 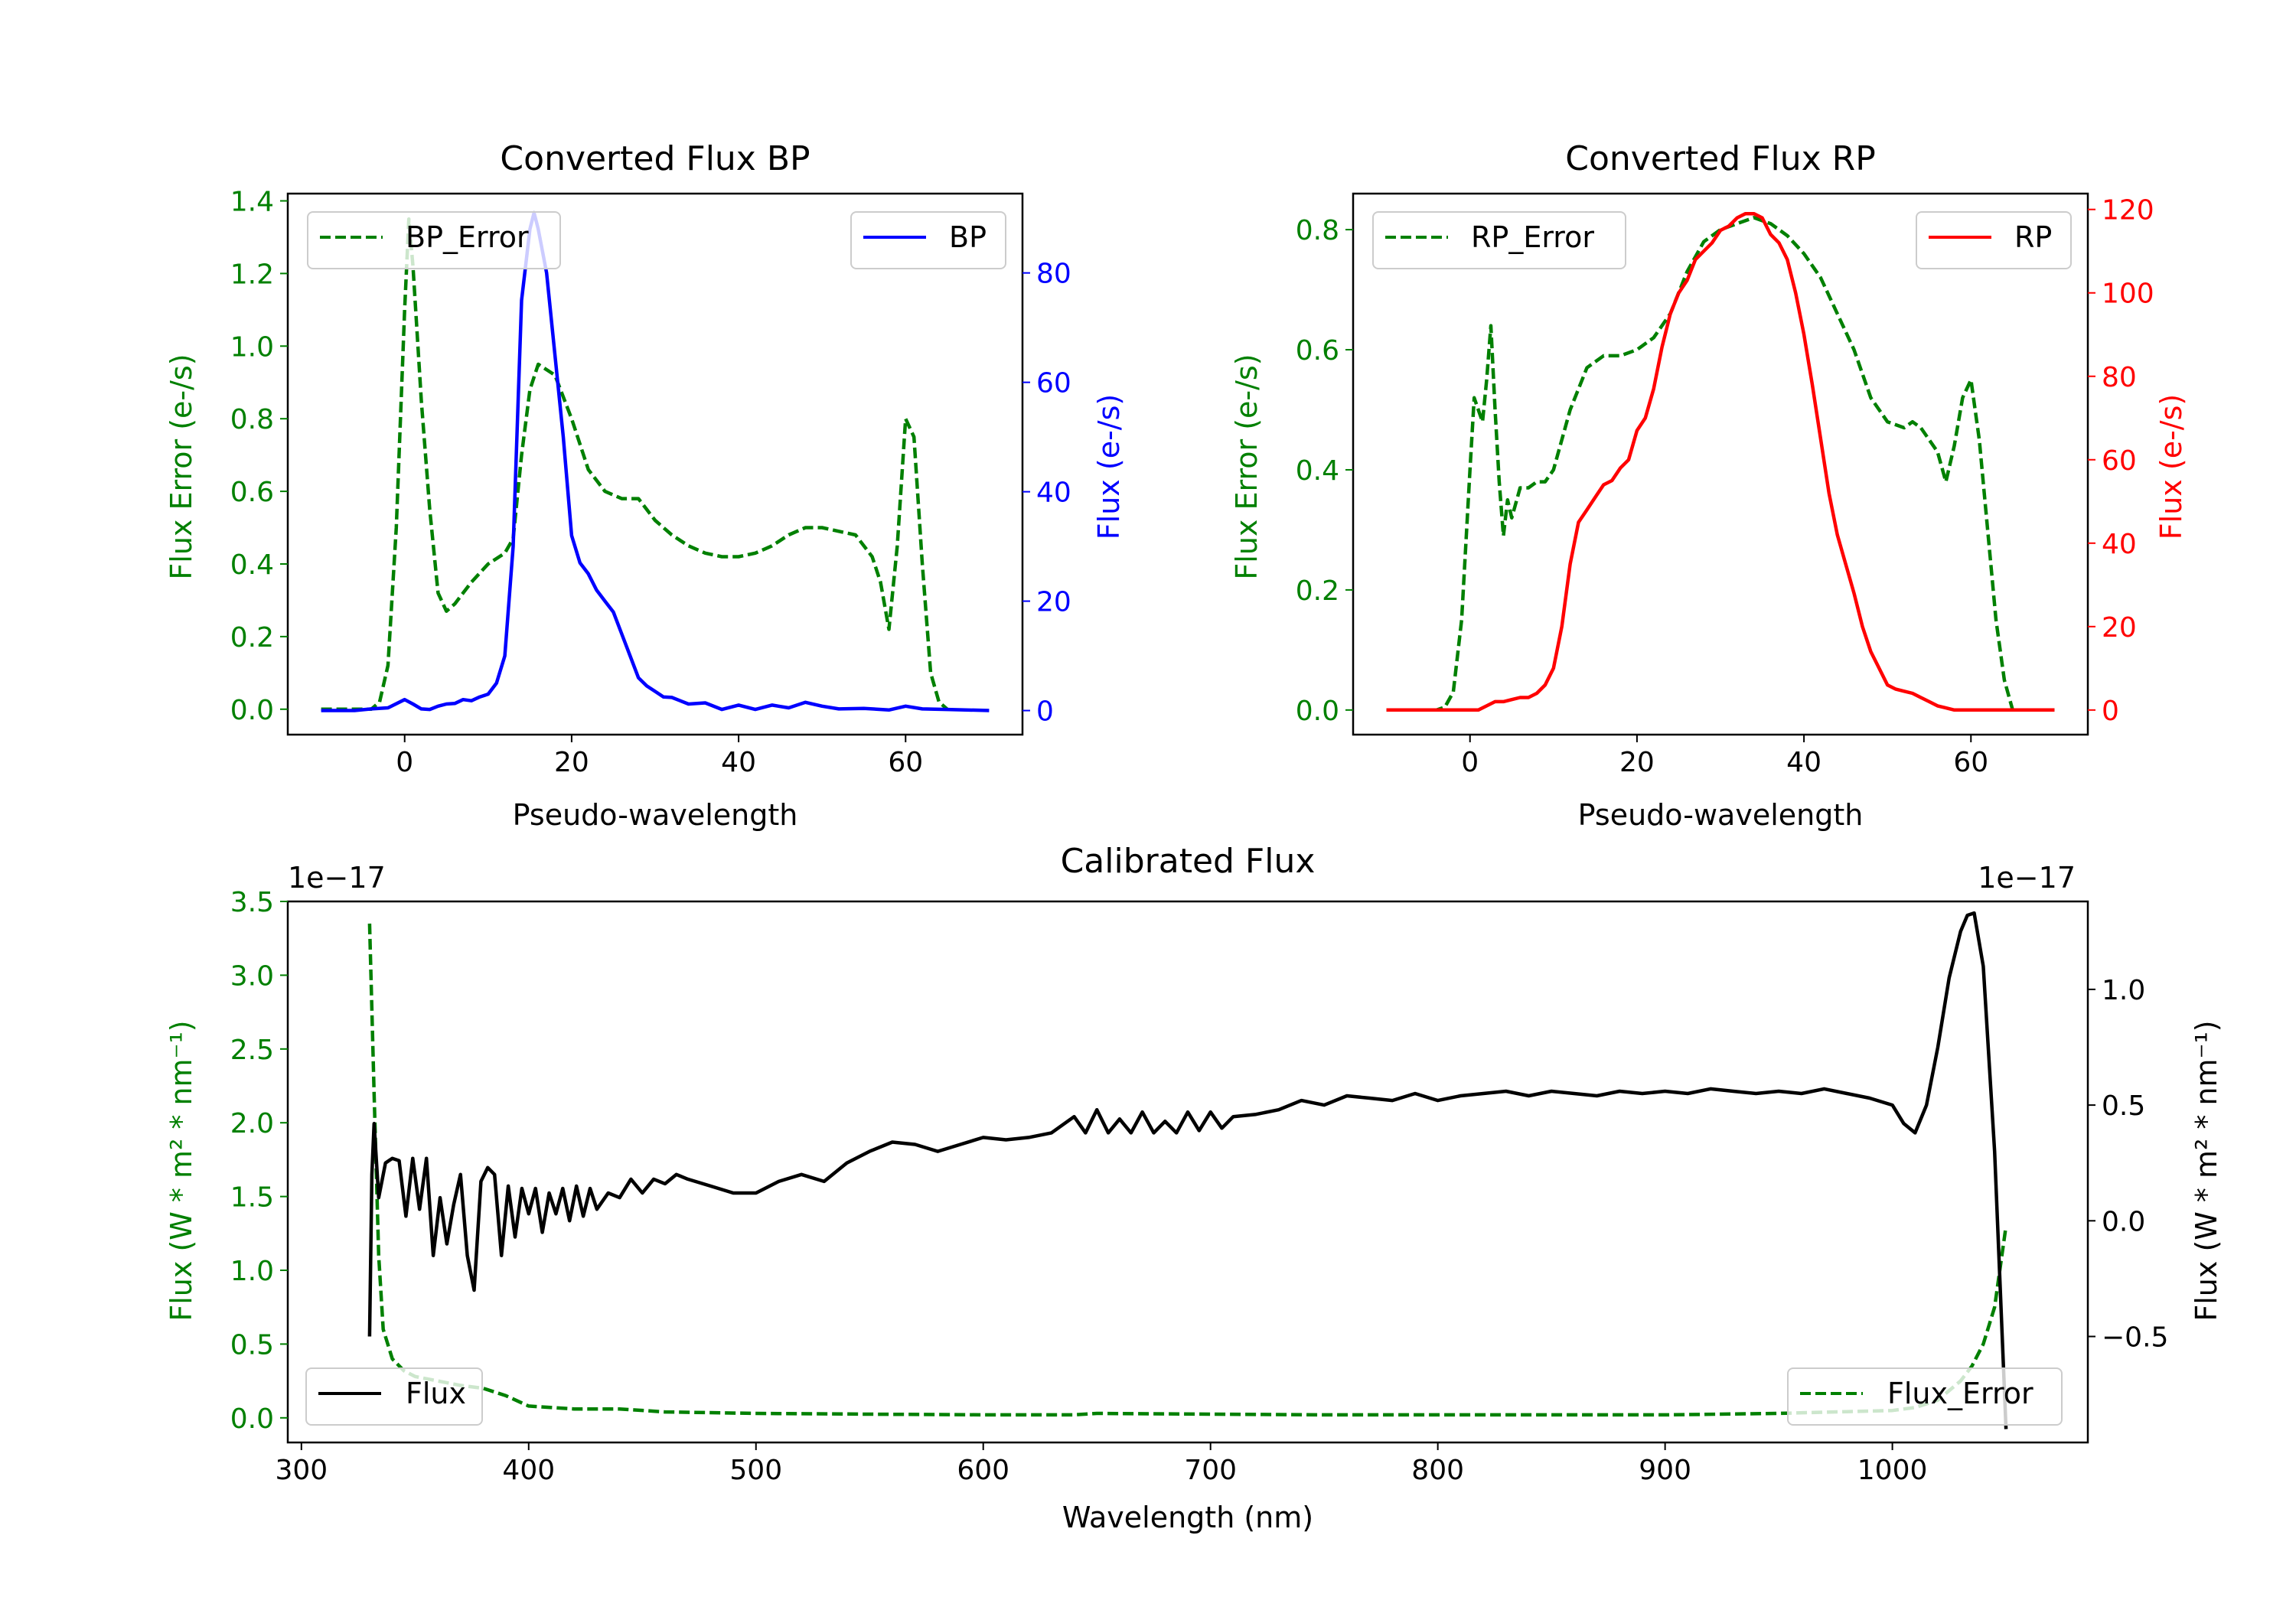 I want to click on rp-ylabel-left: Flux Error (e-/s), so click(x=1247, y=466).